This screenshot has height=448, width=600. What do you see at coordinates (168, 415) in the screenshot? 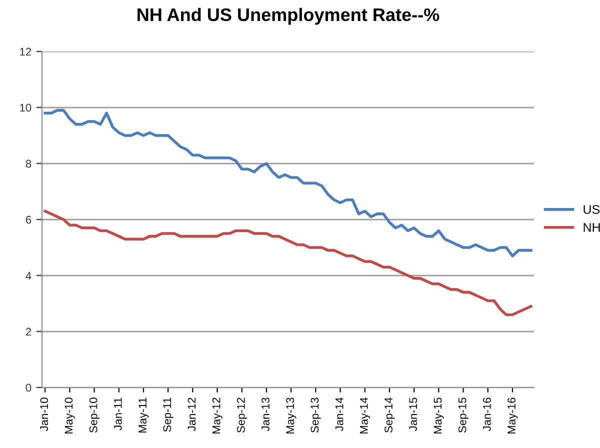
I see `x-tick-label: Sep-11` at bounding box center [168, 415].